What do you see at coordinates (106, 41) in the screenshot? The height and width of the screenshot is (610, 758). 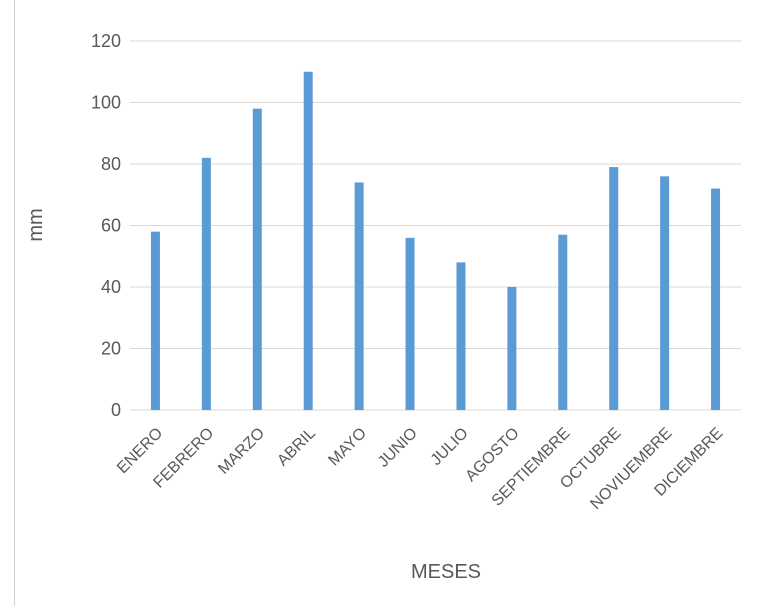 I see `y-tick-label: 120` at bounding box center [106, 41].